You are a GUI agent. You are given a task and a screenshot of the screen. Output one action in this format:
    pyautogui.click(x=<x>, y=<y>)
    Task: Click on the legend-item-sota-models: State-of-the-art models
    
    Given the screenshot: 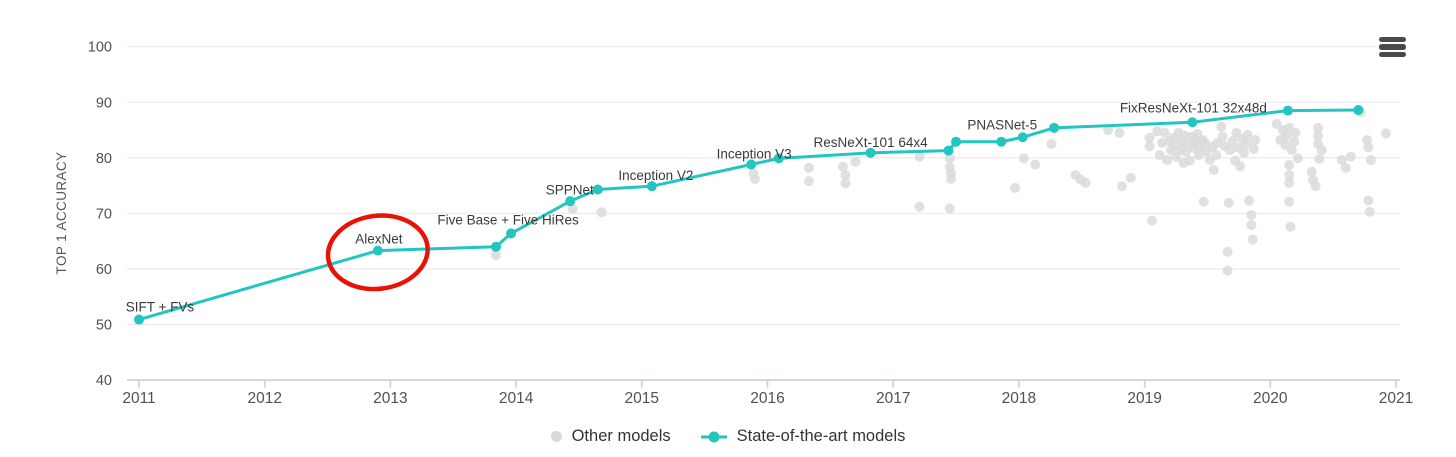 What is the action you would take?
    pyautogui.click(x=803, y=436)
    